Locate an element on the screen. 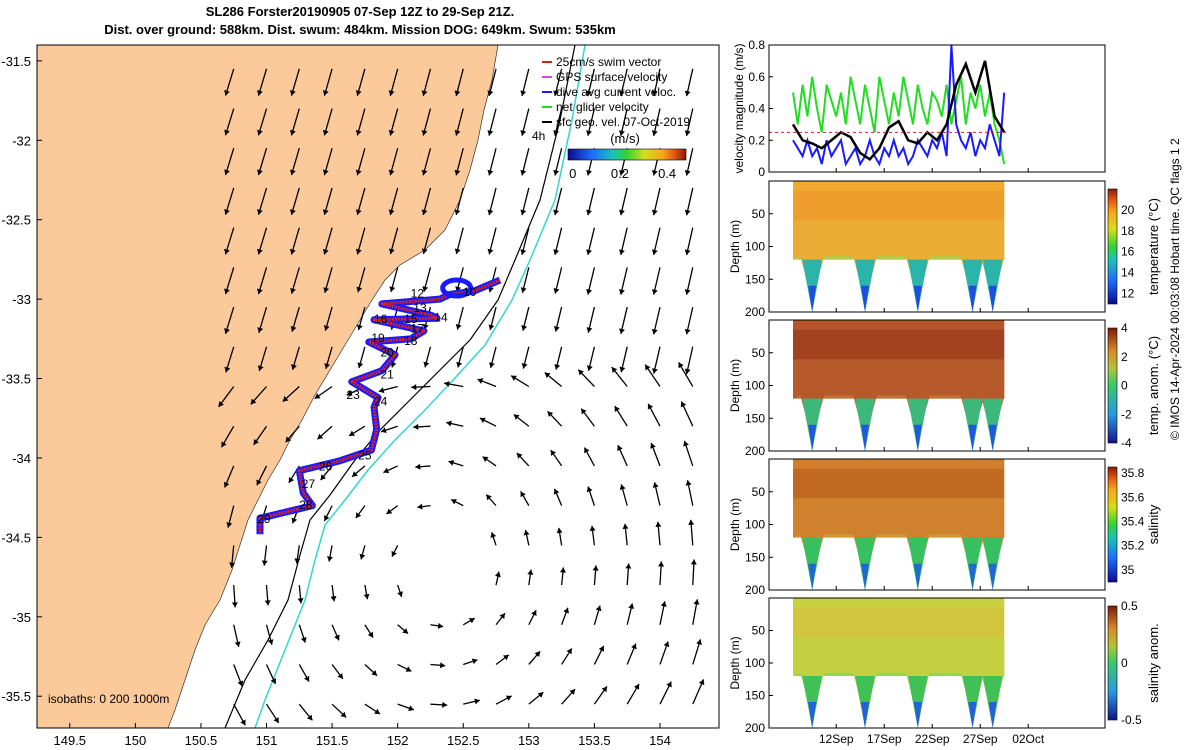 Image resolution: width=1200 pixels, height=750 pixels. y-tick-label: 50 is located at coordinates (759, 353).